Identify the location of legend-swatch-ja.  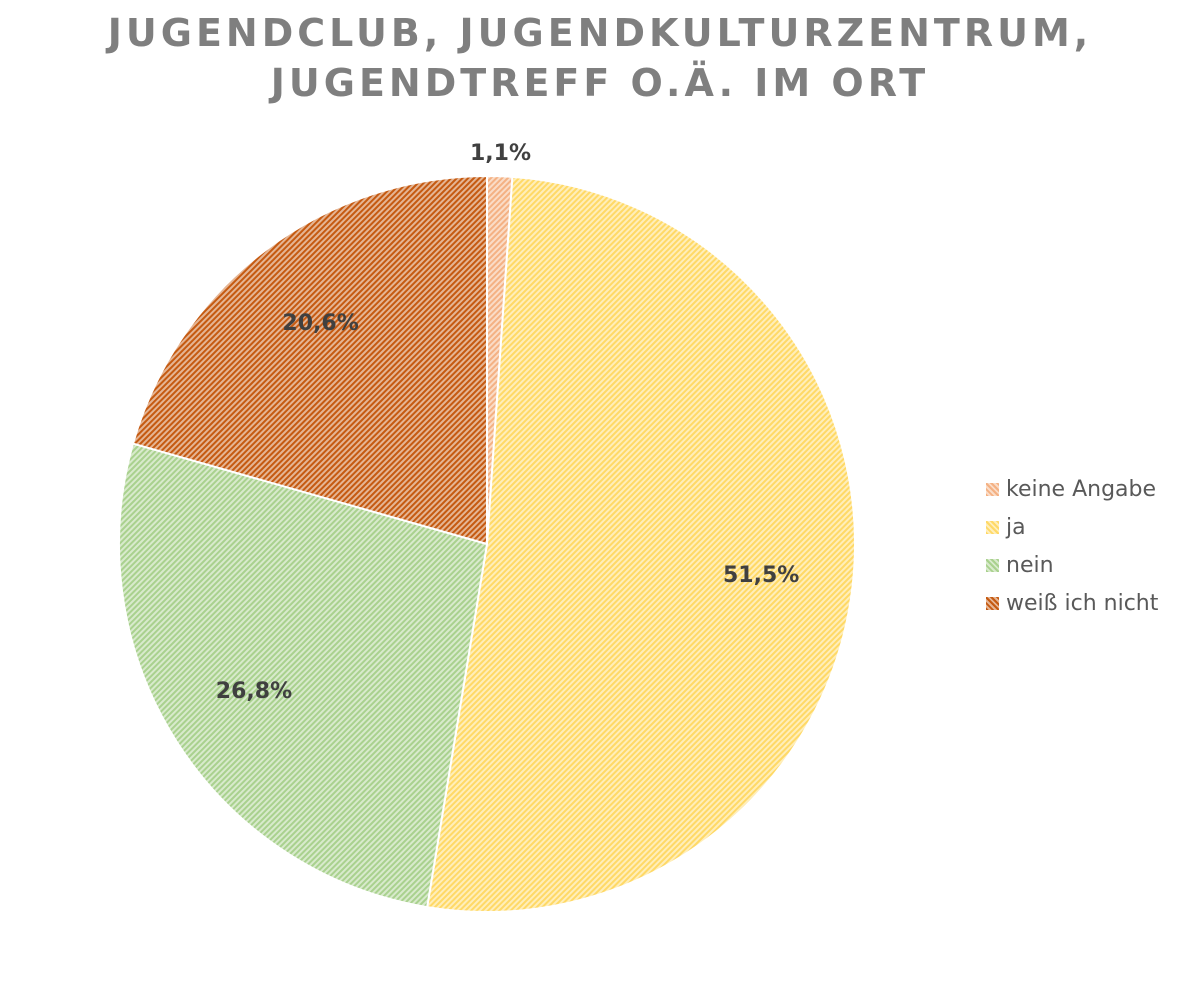
(992, 527).